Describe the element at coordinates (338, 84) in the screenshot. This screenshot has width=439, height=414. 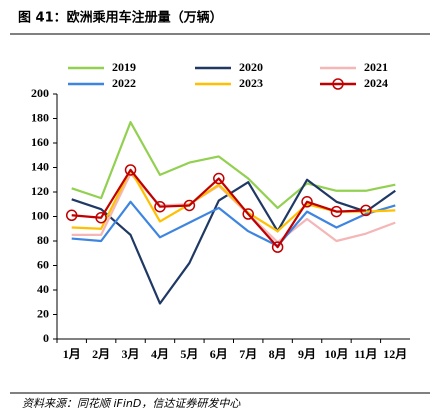
I see `legend-marker` at that location.